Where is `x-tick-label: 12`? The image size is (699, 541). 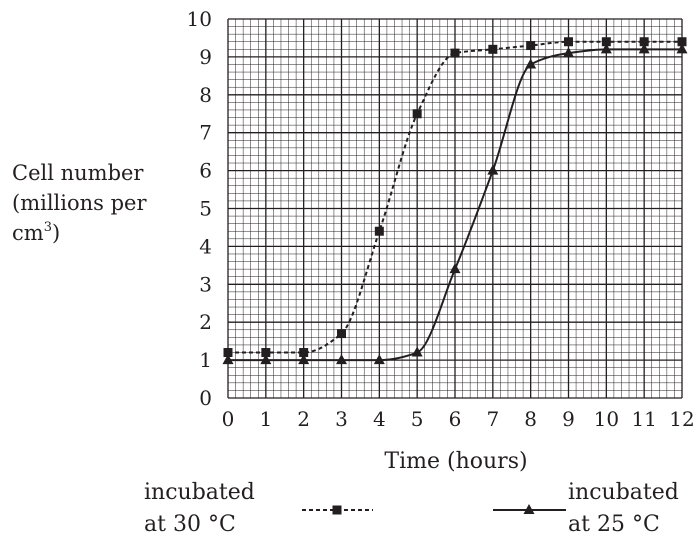
x-tick-label: 12 is located at coordinates (681, 419).